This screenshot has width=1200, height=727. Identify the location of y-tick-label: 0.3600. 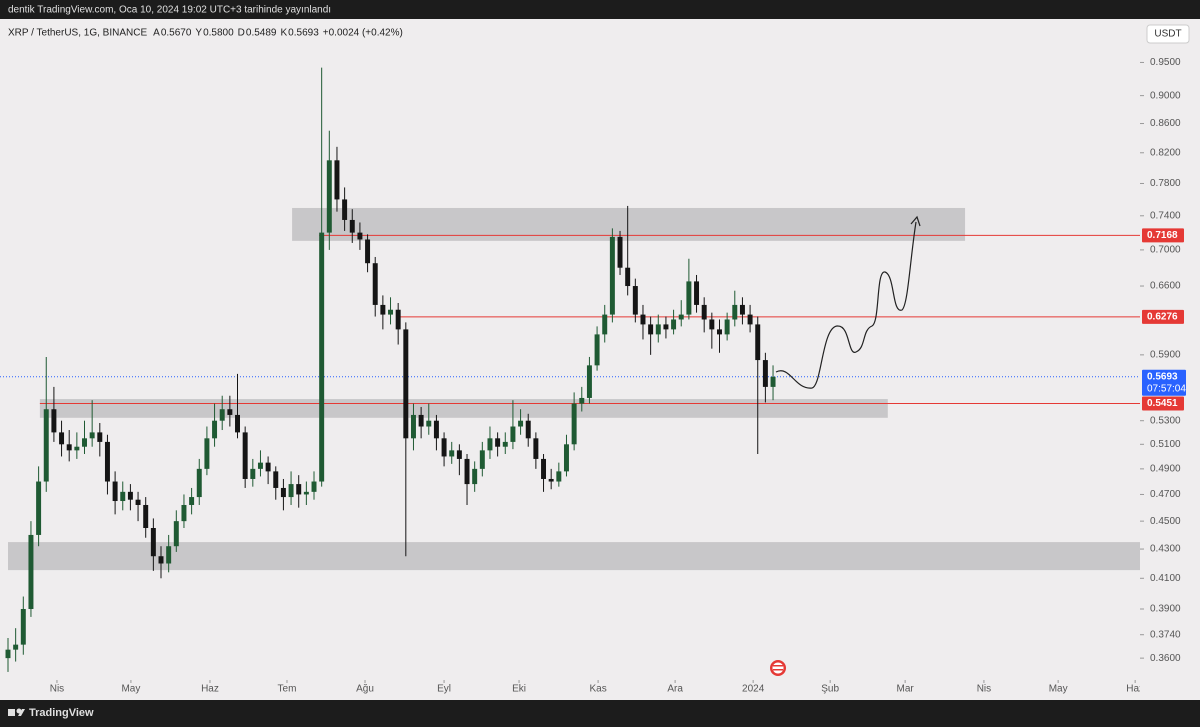
(1165, 658).